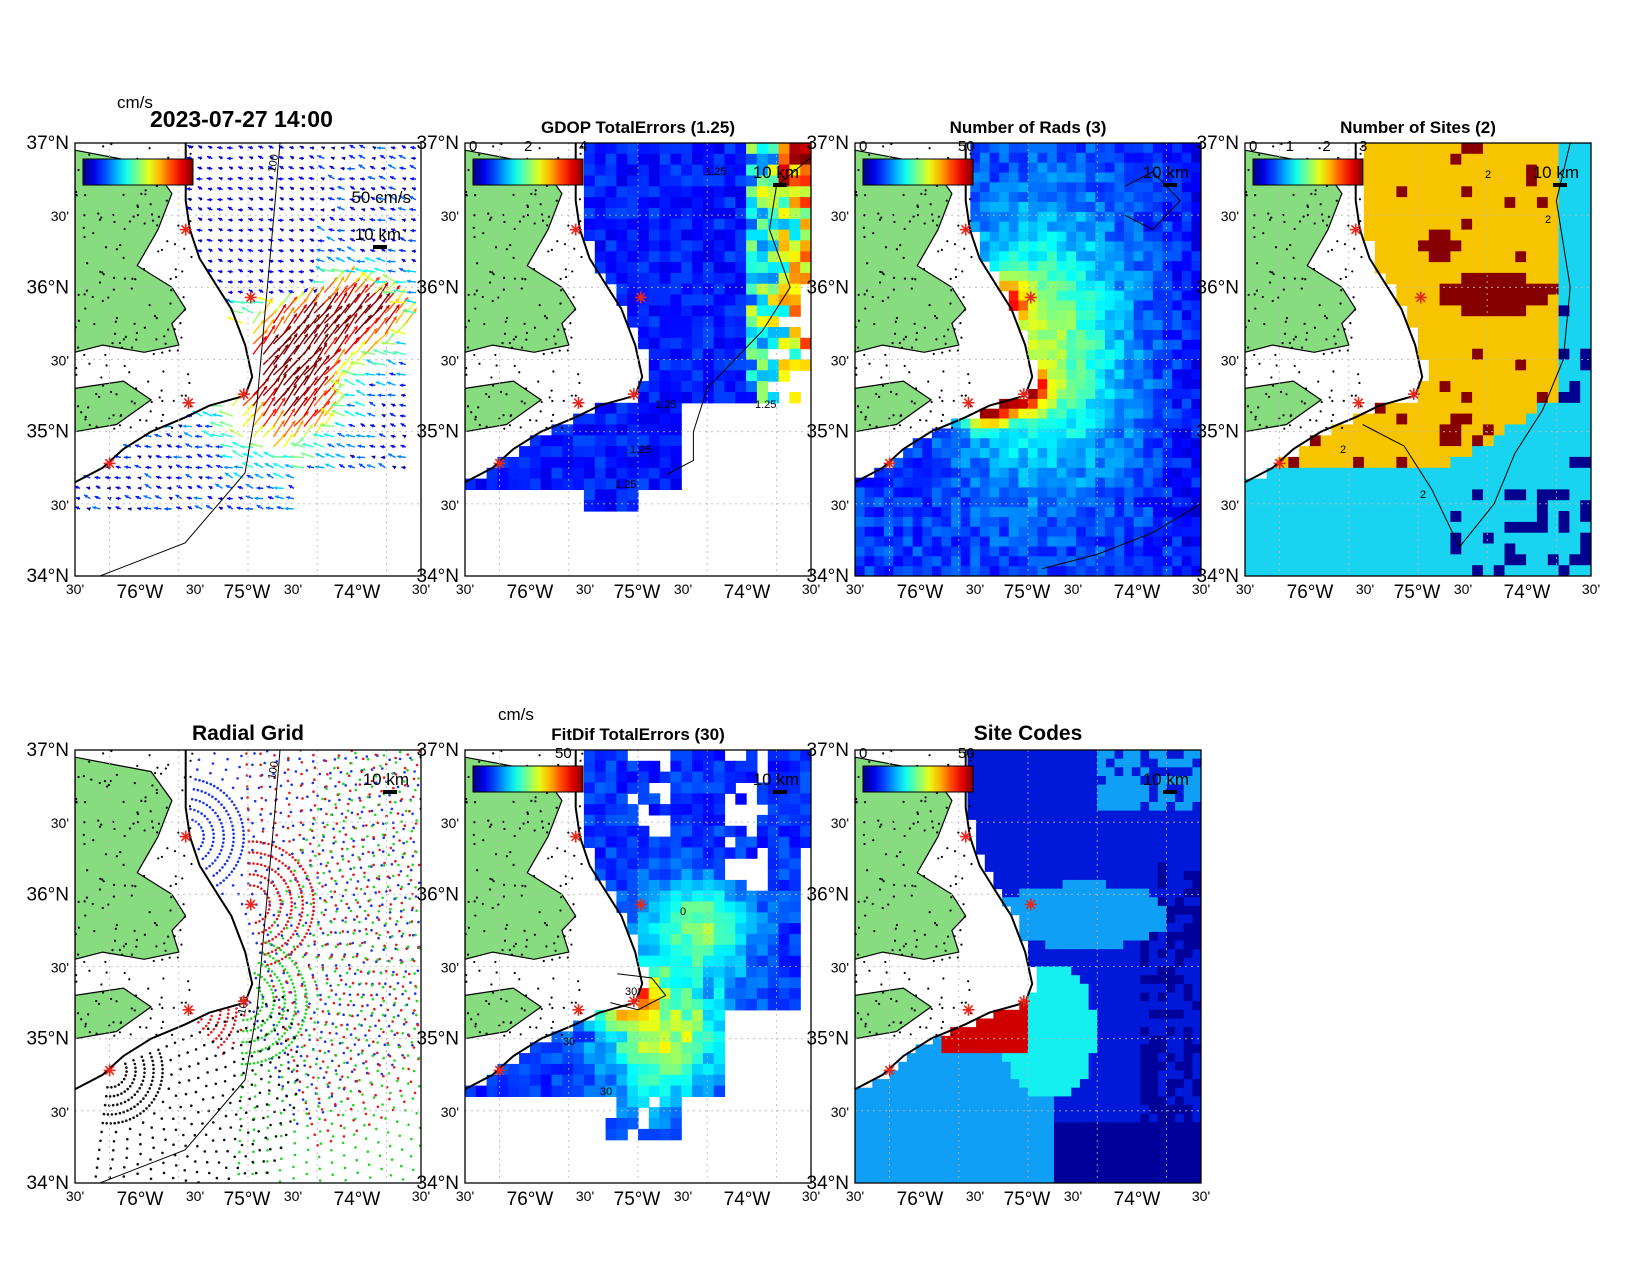 The width and height of the screenshot is (1650, 1275). What do you see at coordinates (683, 589) in the screenshot?
I see `lon-tick-label: 30'` at bounding box center [683, 589].